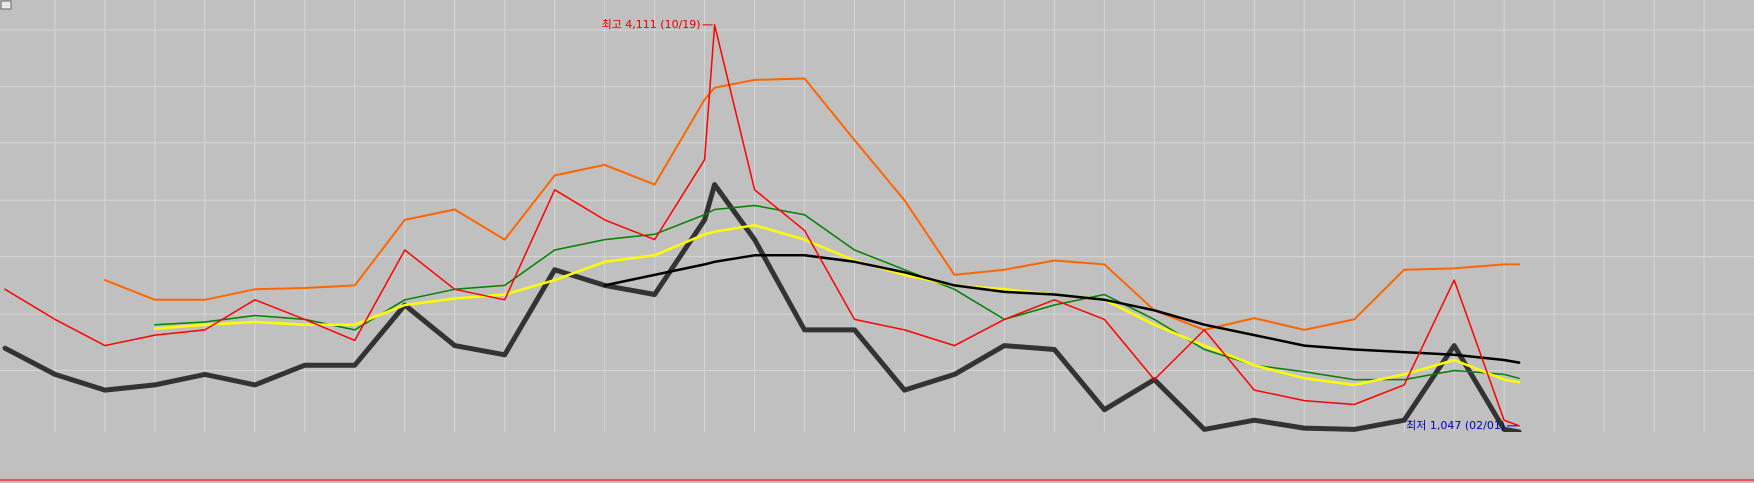  Describe the element at coordinates (1062, 309) in the screenshot. I see `series-line` at that location.